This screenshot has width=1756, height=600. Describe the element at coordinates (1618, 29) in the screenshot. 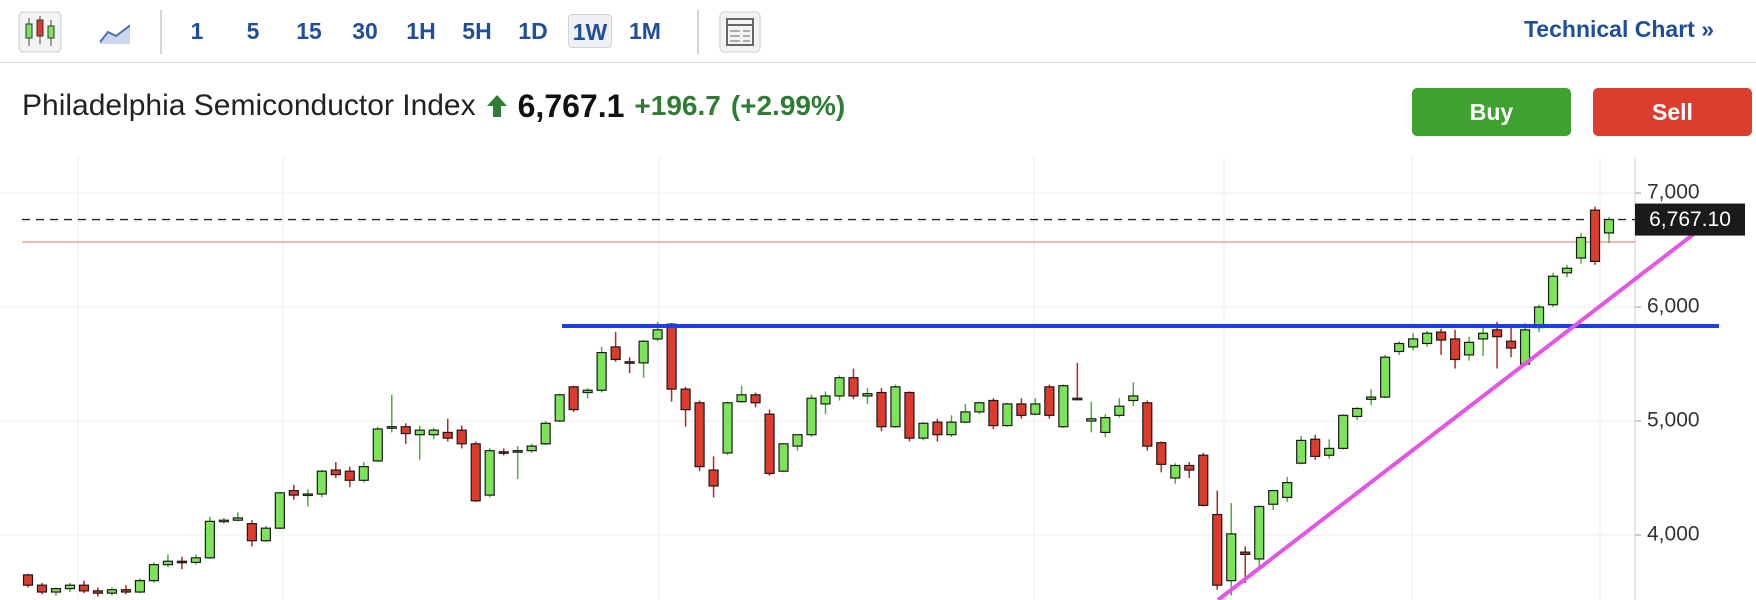

I see `technical-chart-link: Technical Chart »` at that location.